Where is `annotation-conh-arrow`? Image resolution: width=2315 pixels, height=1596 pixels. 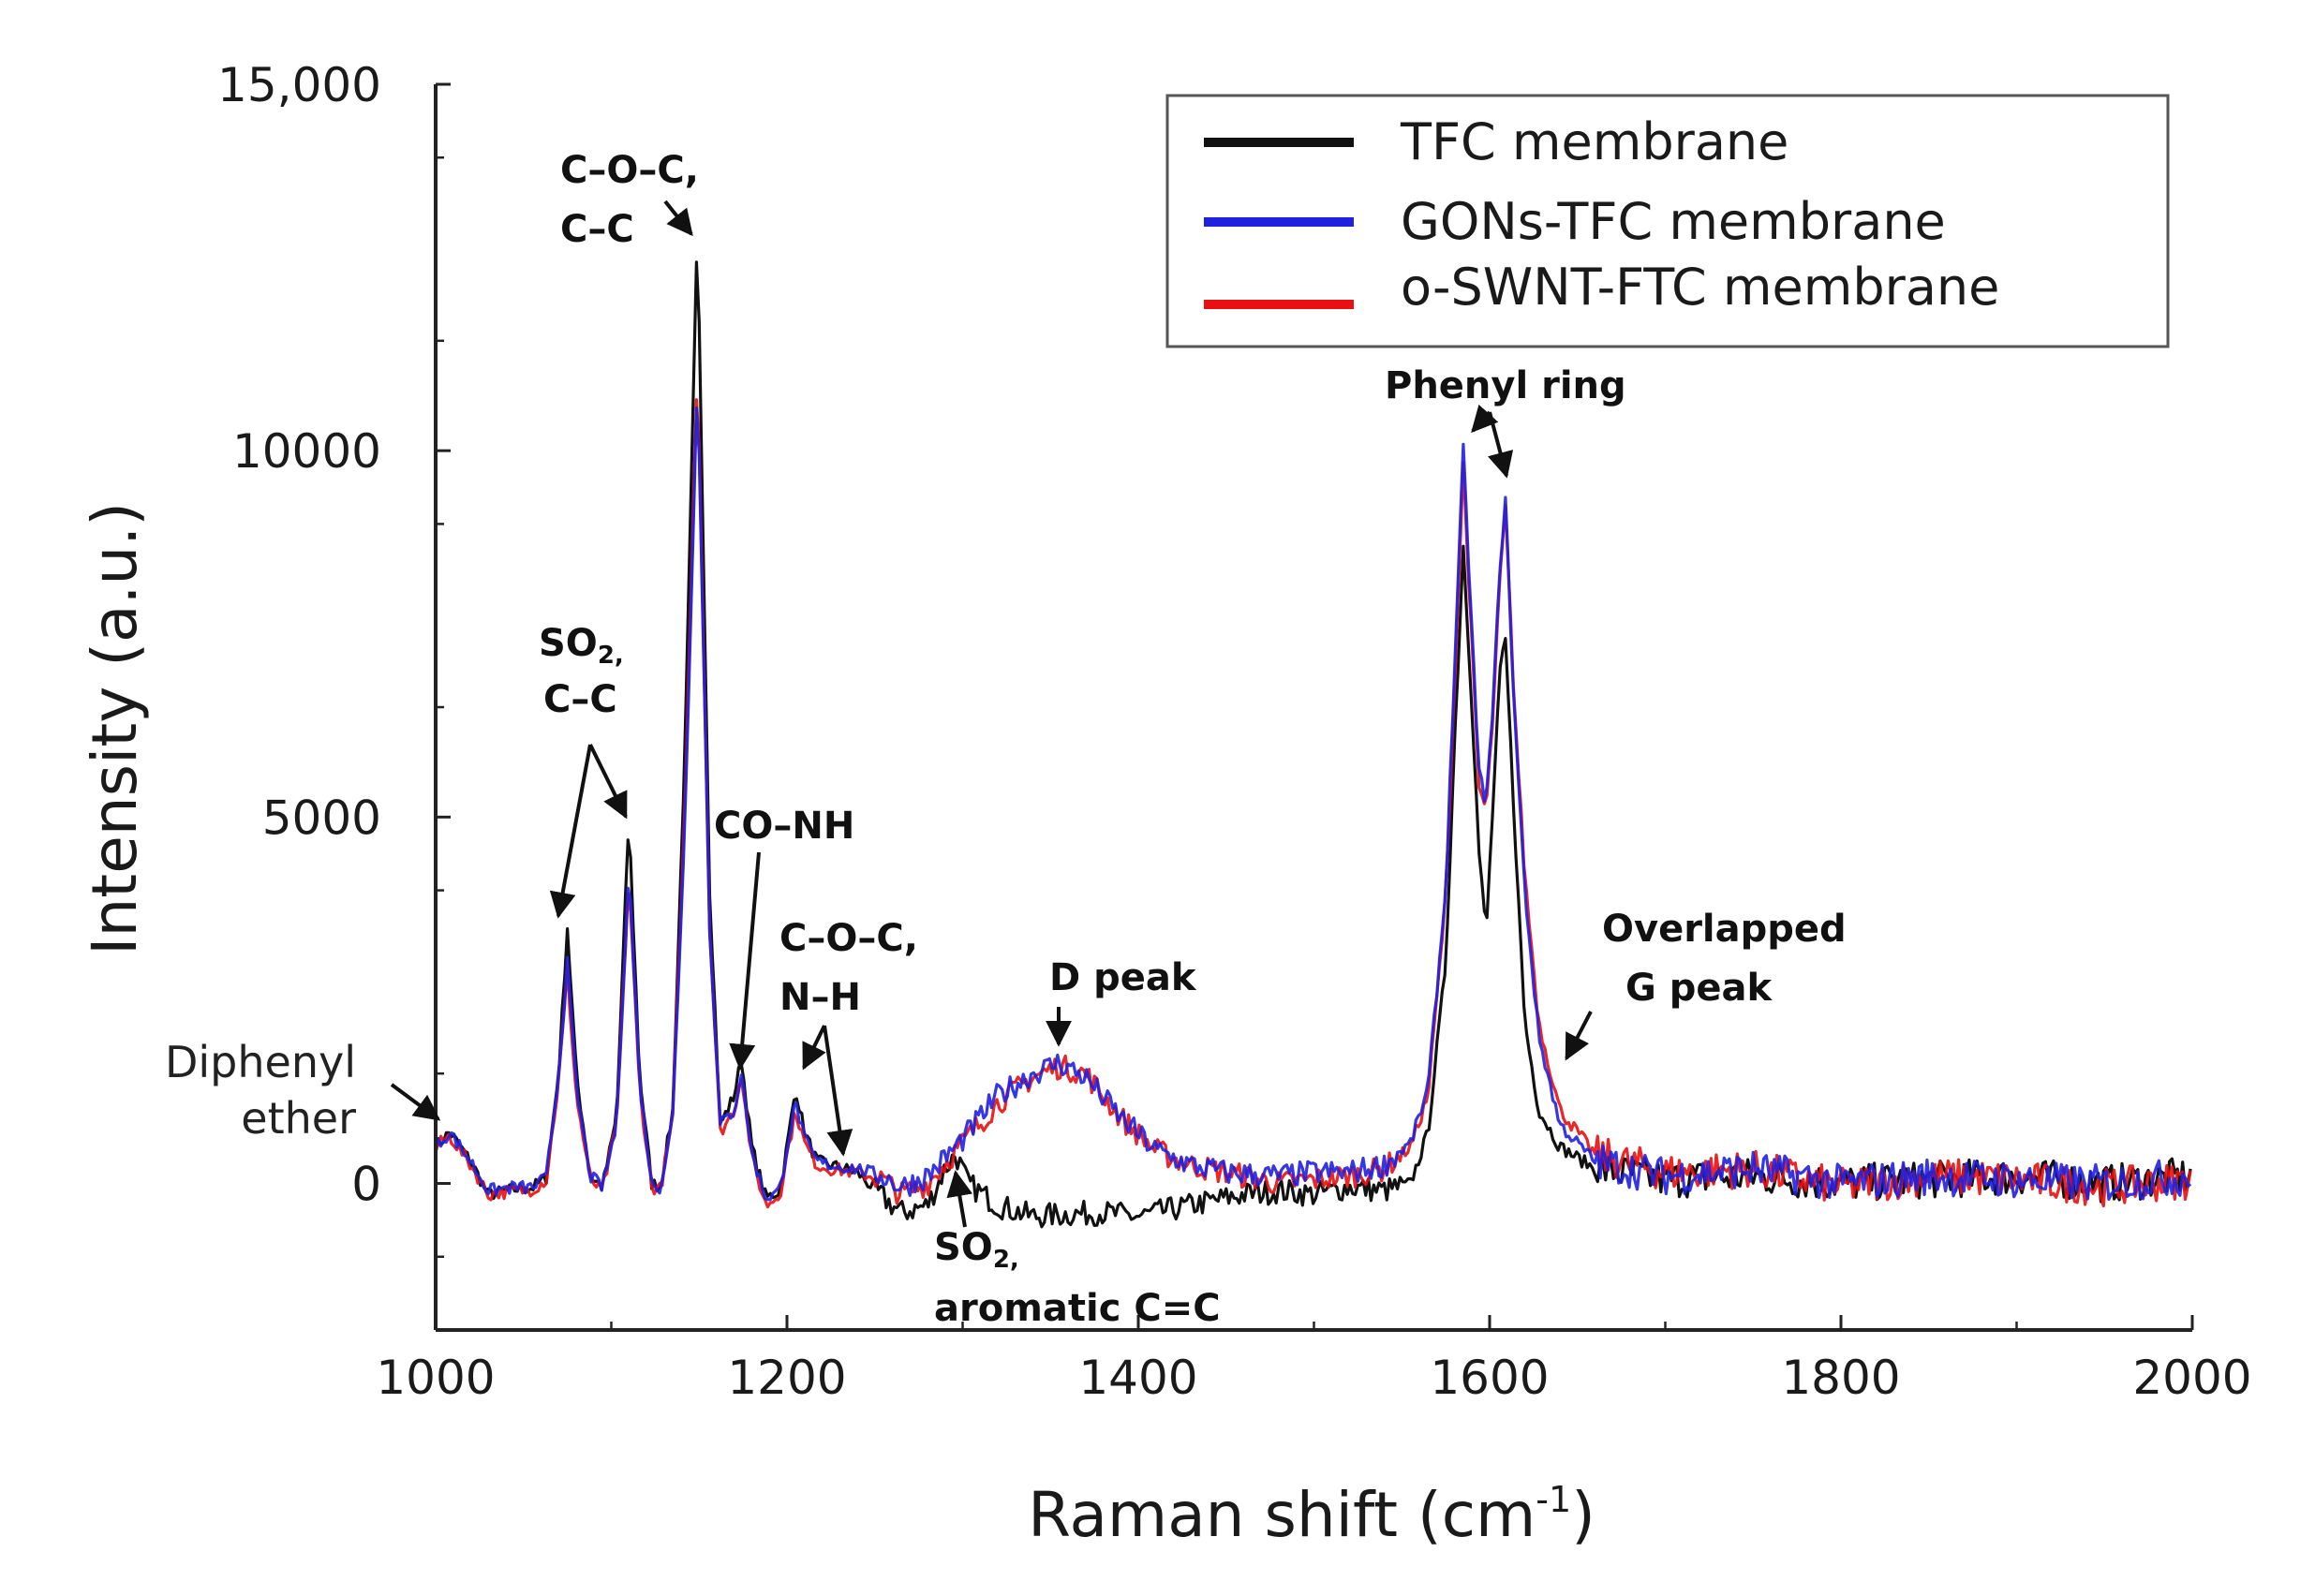 annotation-conh-arrow is located at coordinates (745, 961).